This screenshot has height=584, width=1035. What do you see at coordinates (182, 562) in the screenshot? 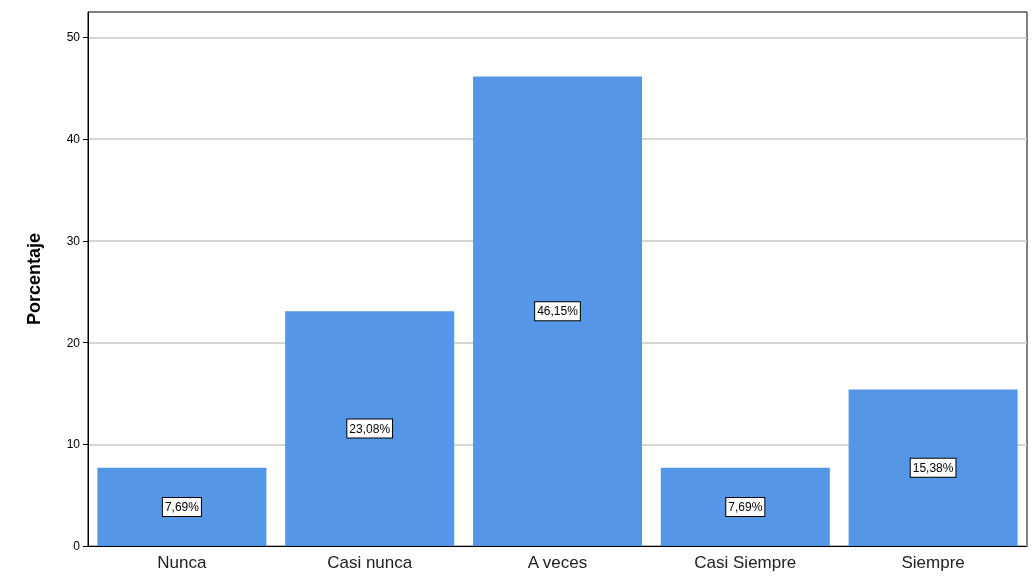
I see `x-tick-label: Nunca` at bounding box center [182, 562].